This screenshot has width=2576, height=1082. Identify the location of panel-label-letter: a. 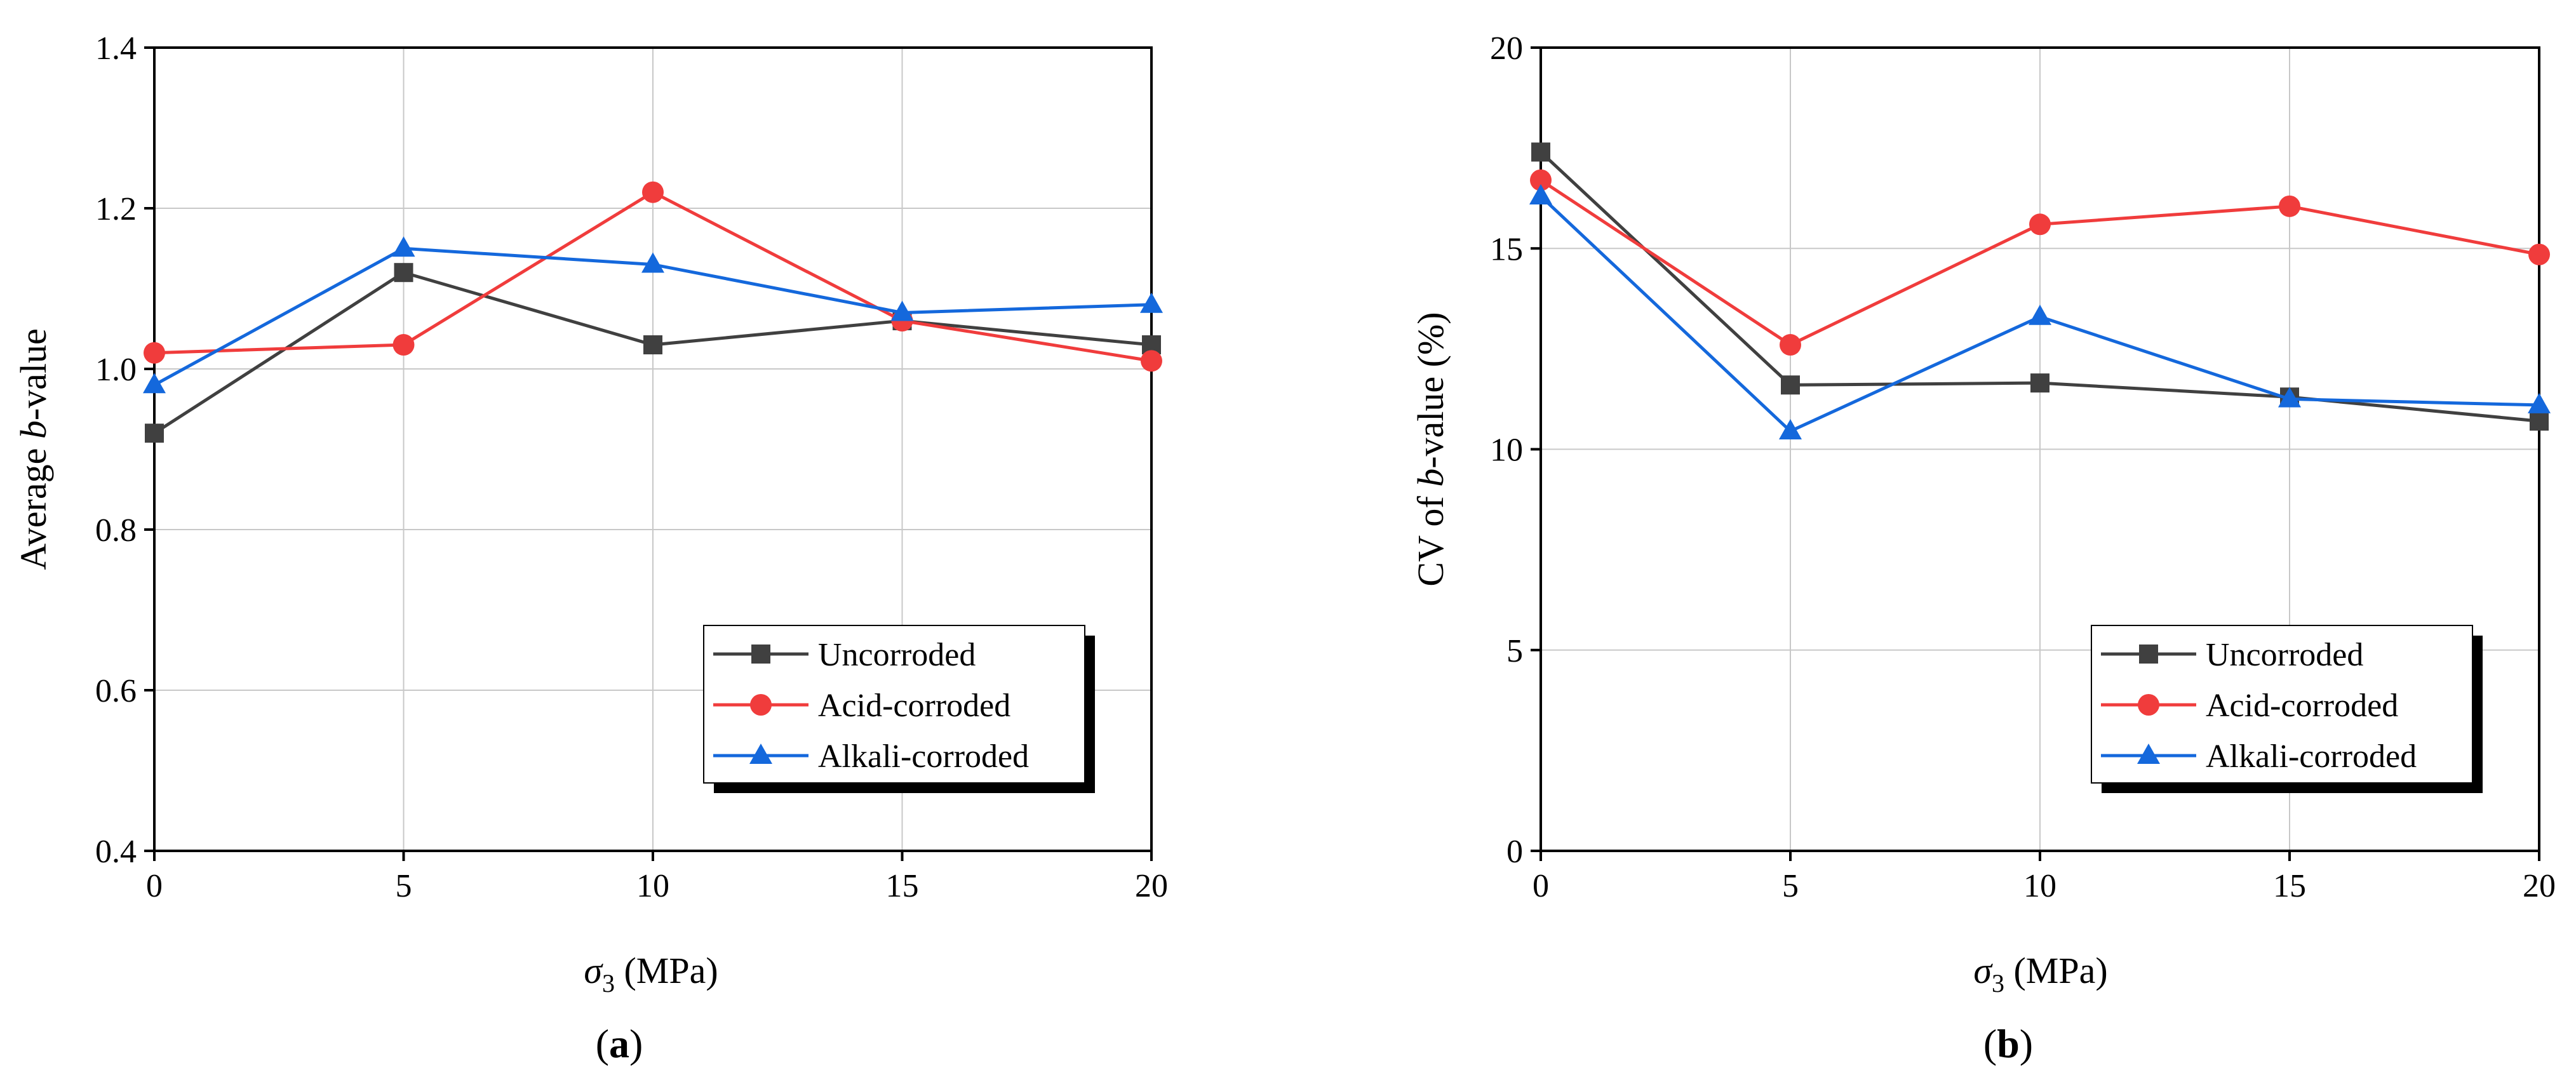
(619, 1043).